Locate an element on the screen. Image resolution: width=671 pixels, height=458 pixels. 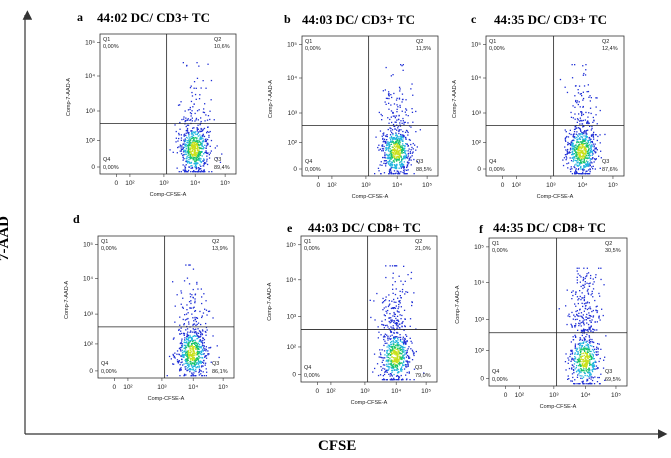
x-tick-label: 10⁴ is located at coordinates (586, 395).